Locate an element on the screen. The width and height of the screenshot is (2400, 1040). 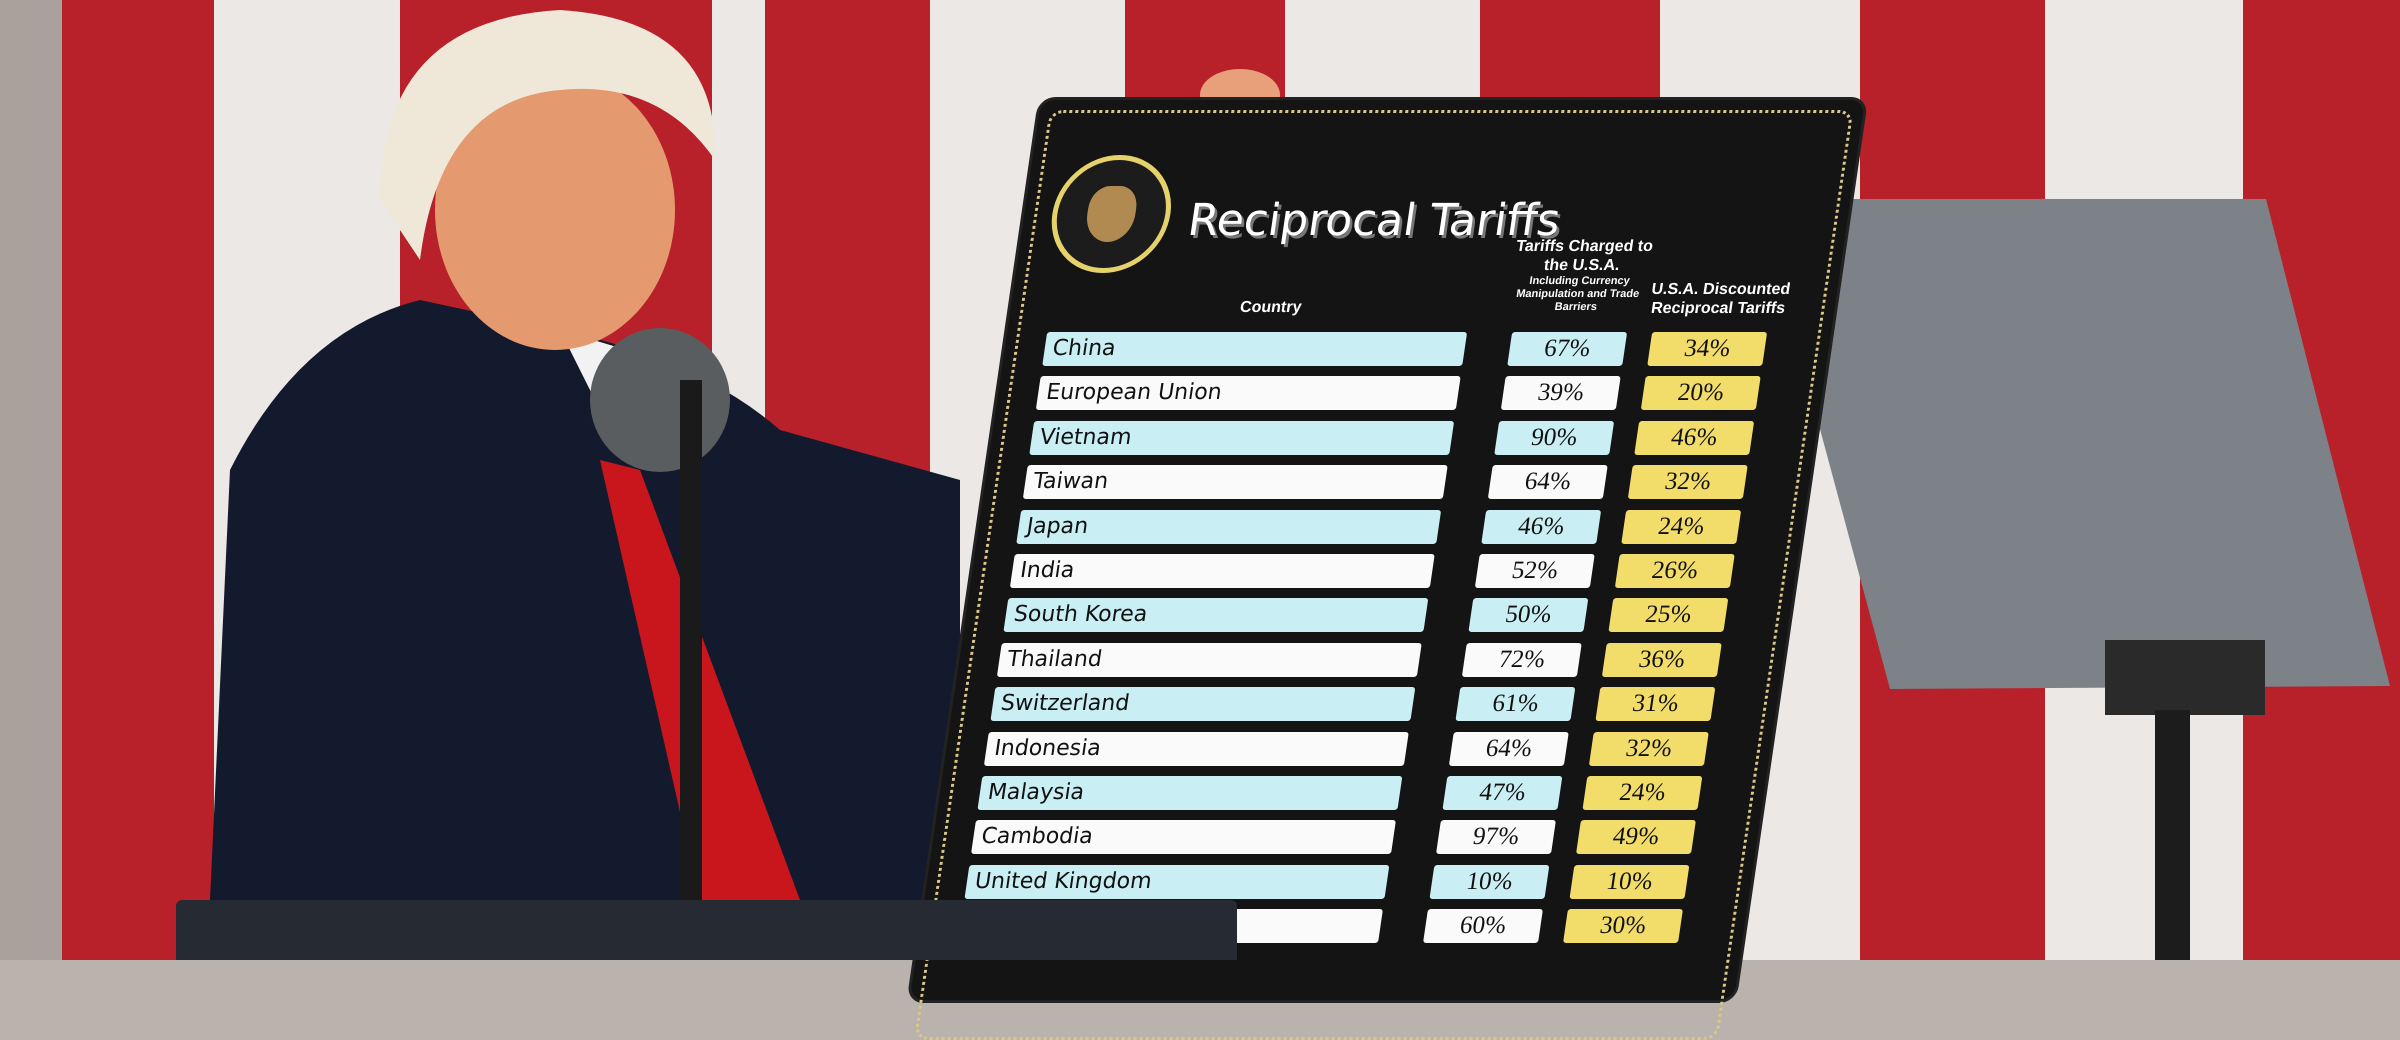
country-cell: European Union is located at coordinates (1248, 393).